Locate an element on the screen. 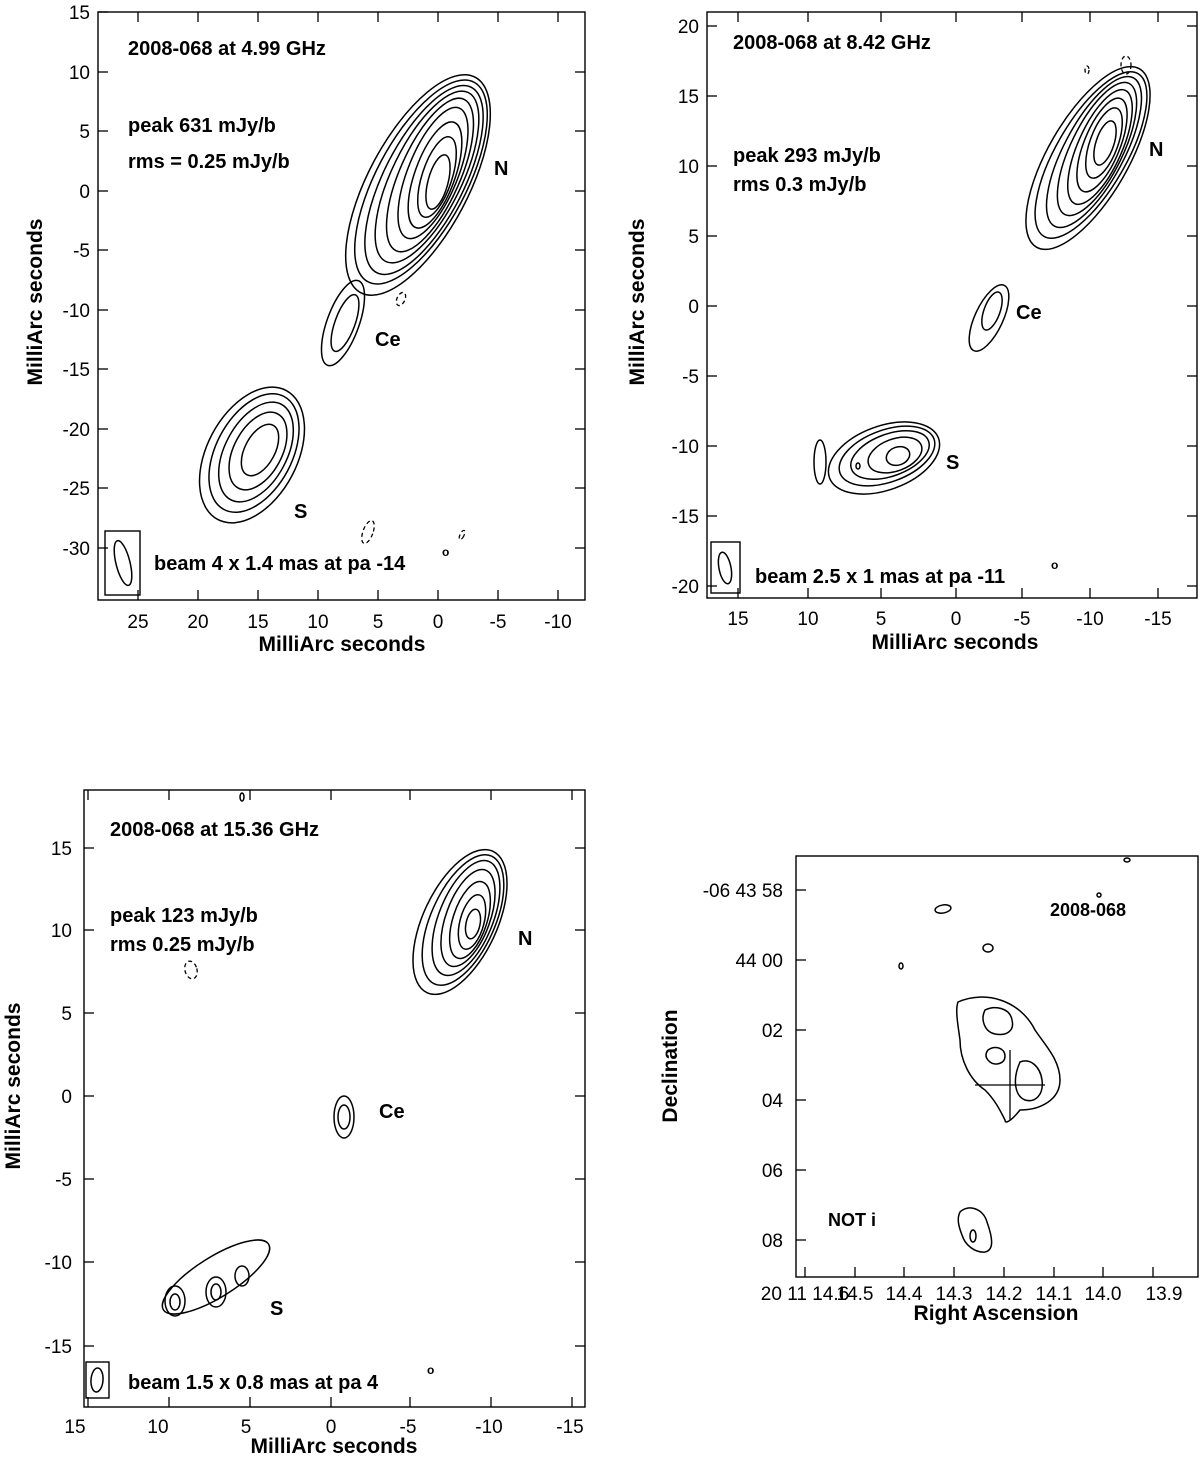 Image resolution: width=1200 pixels, height=1463 pixels. contour-noise is located at coordinates (1108, 65).